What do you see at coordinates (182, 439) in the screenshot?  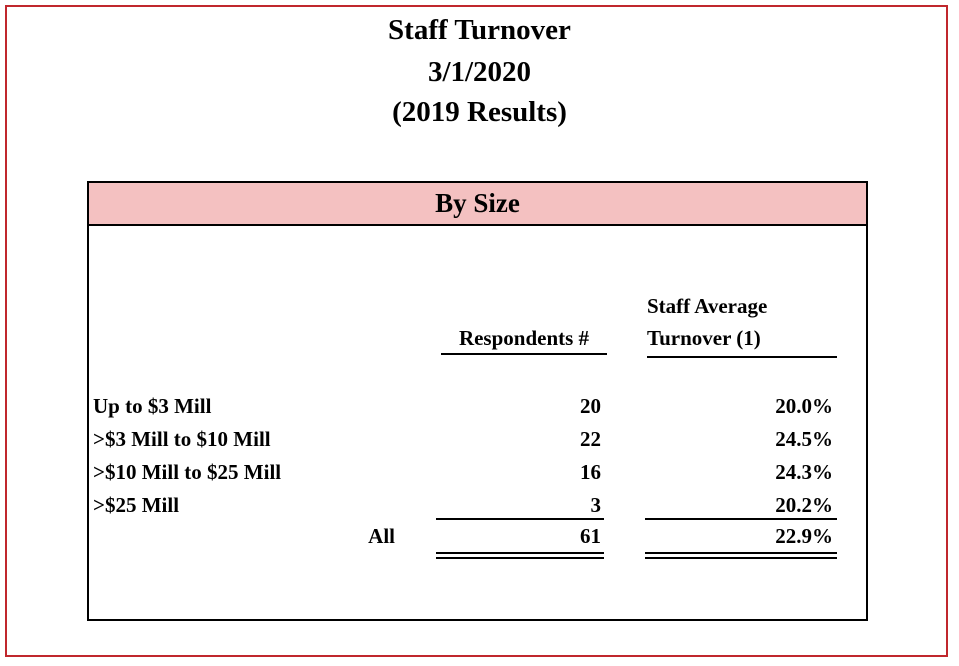 I see `row-label: >$3 Mill to $10 Mill` at bounding box center [182, 439].